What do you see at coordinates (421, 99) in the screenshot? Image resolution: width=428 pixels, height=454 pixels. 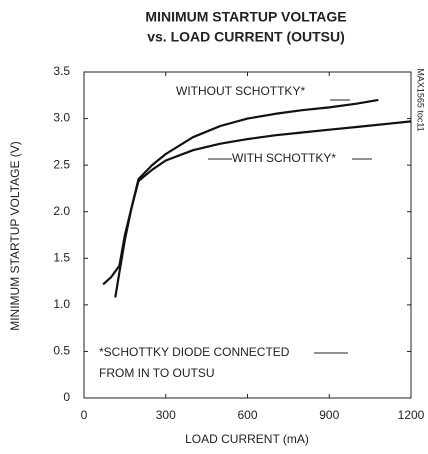 I see `side-label: MAX1565 toc11` at bounding box center [421, 99].